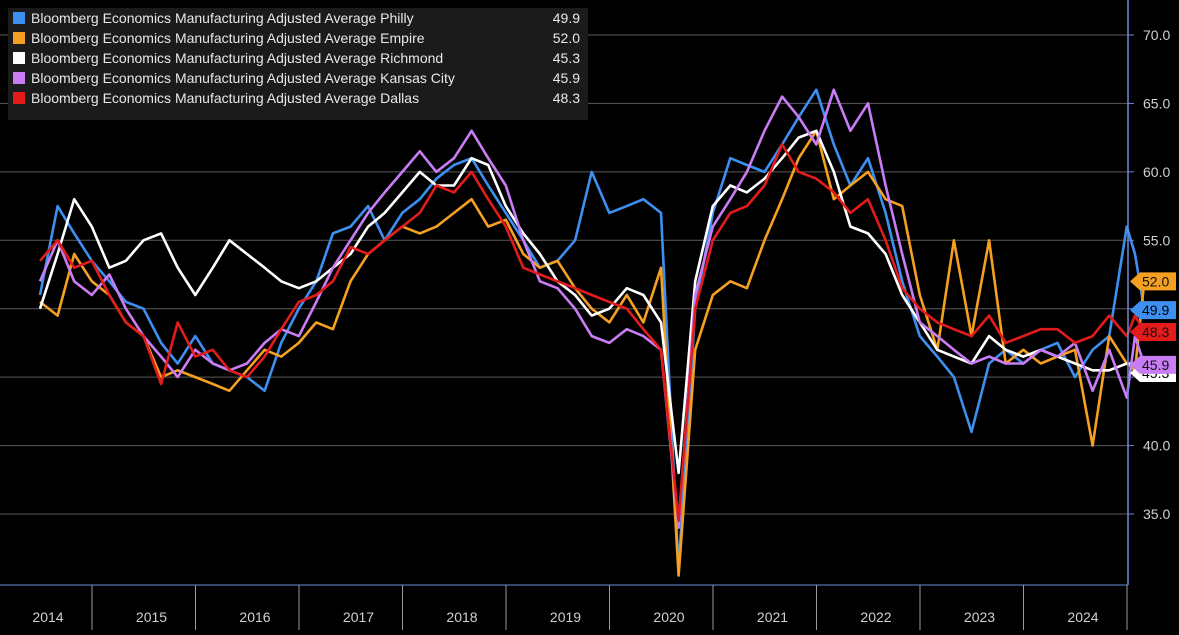 The width and height of the screenshot is (1179, 635). I want to click on x-tick-label: 2023, so click(979, 617).